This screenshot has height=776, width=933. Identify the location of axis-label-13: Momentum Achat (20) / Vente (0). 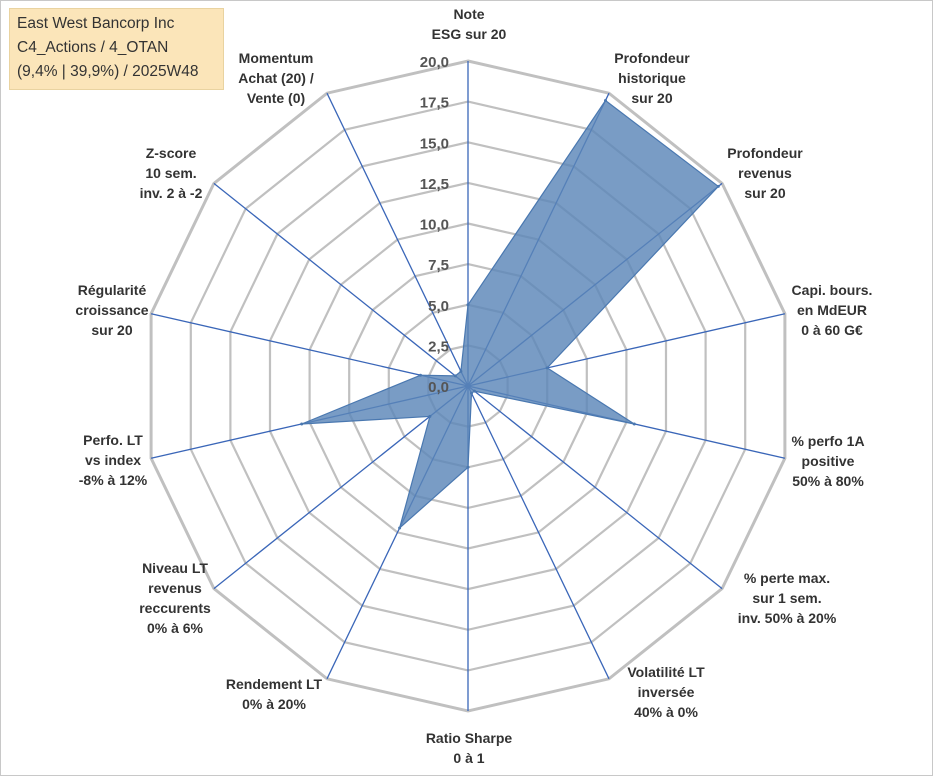
(276, 78).